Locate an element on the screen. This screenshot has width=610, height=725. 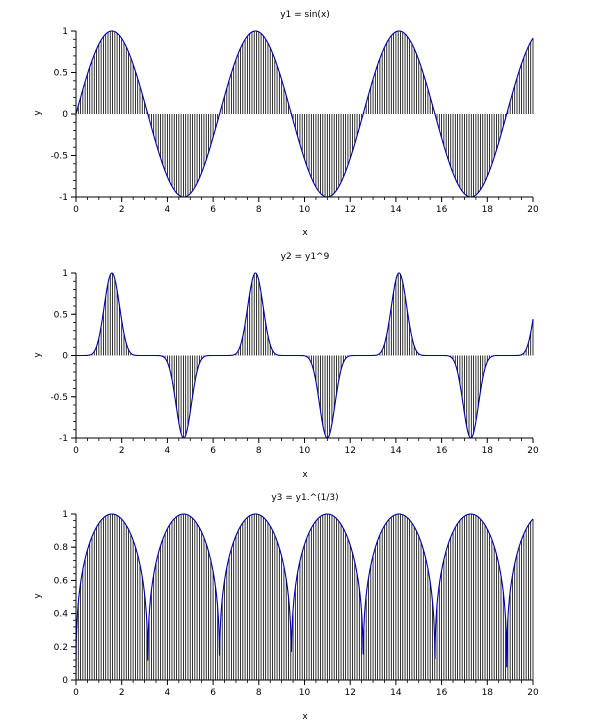
y-tick-label: 0.4 is located at coordinates (61, 615).